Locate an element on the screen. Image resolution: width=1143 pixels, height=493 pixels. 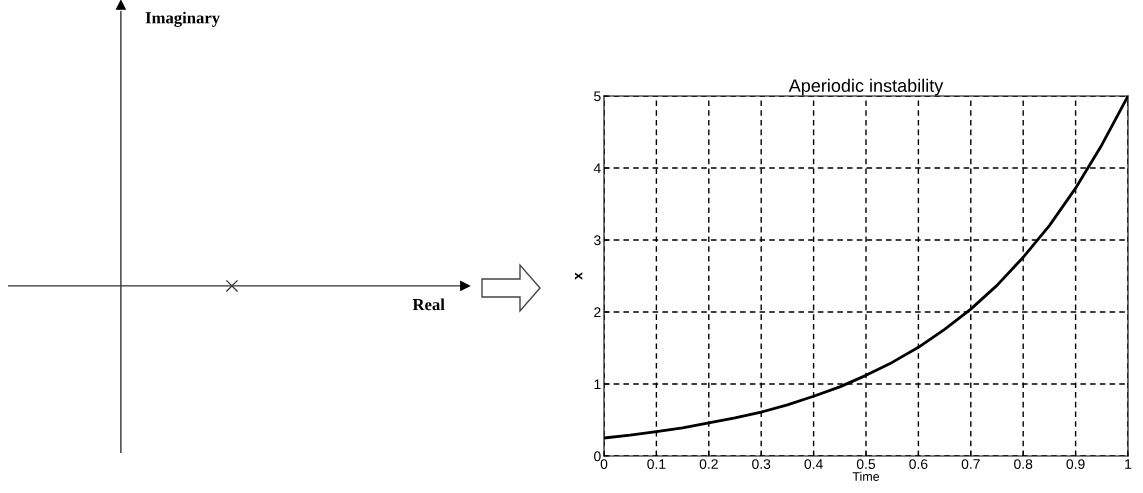
y-tick-label: 3 is located at coordinates (597, 240).